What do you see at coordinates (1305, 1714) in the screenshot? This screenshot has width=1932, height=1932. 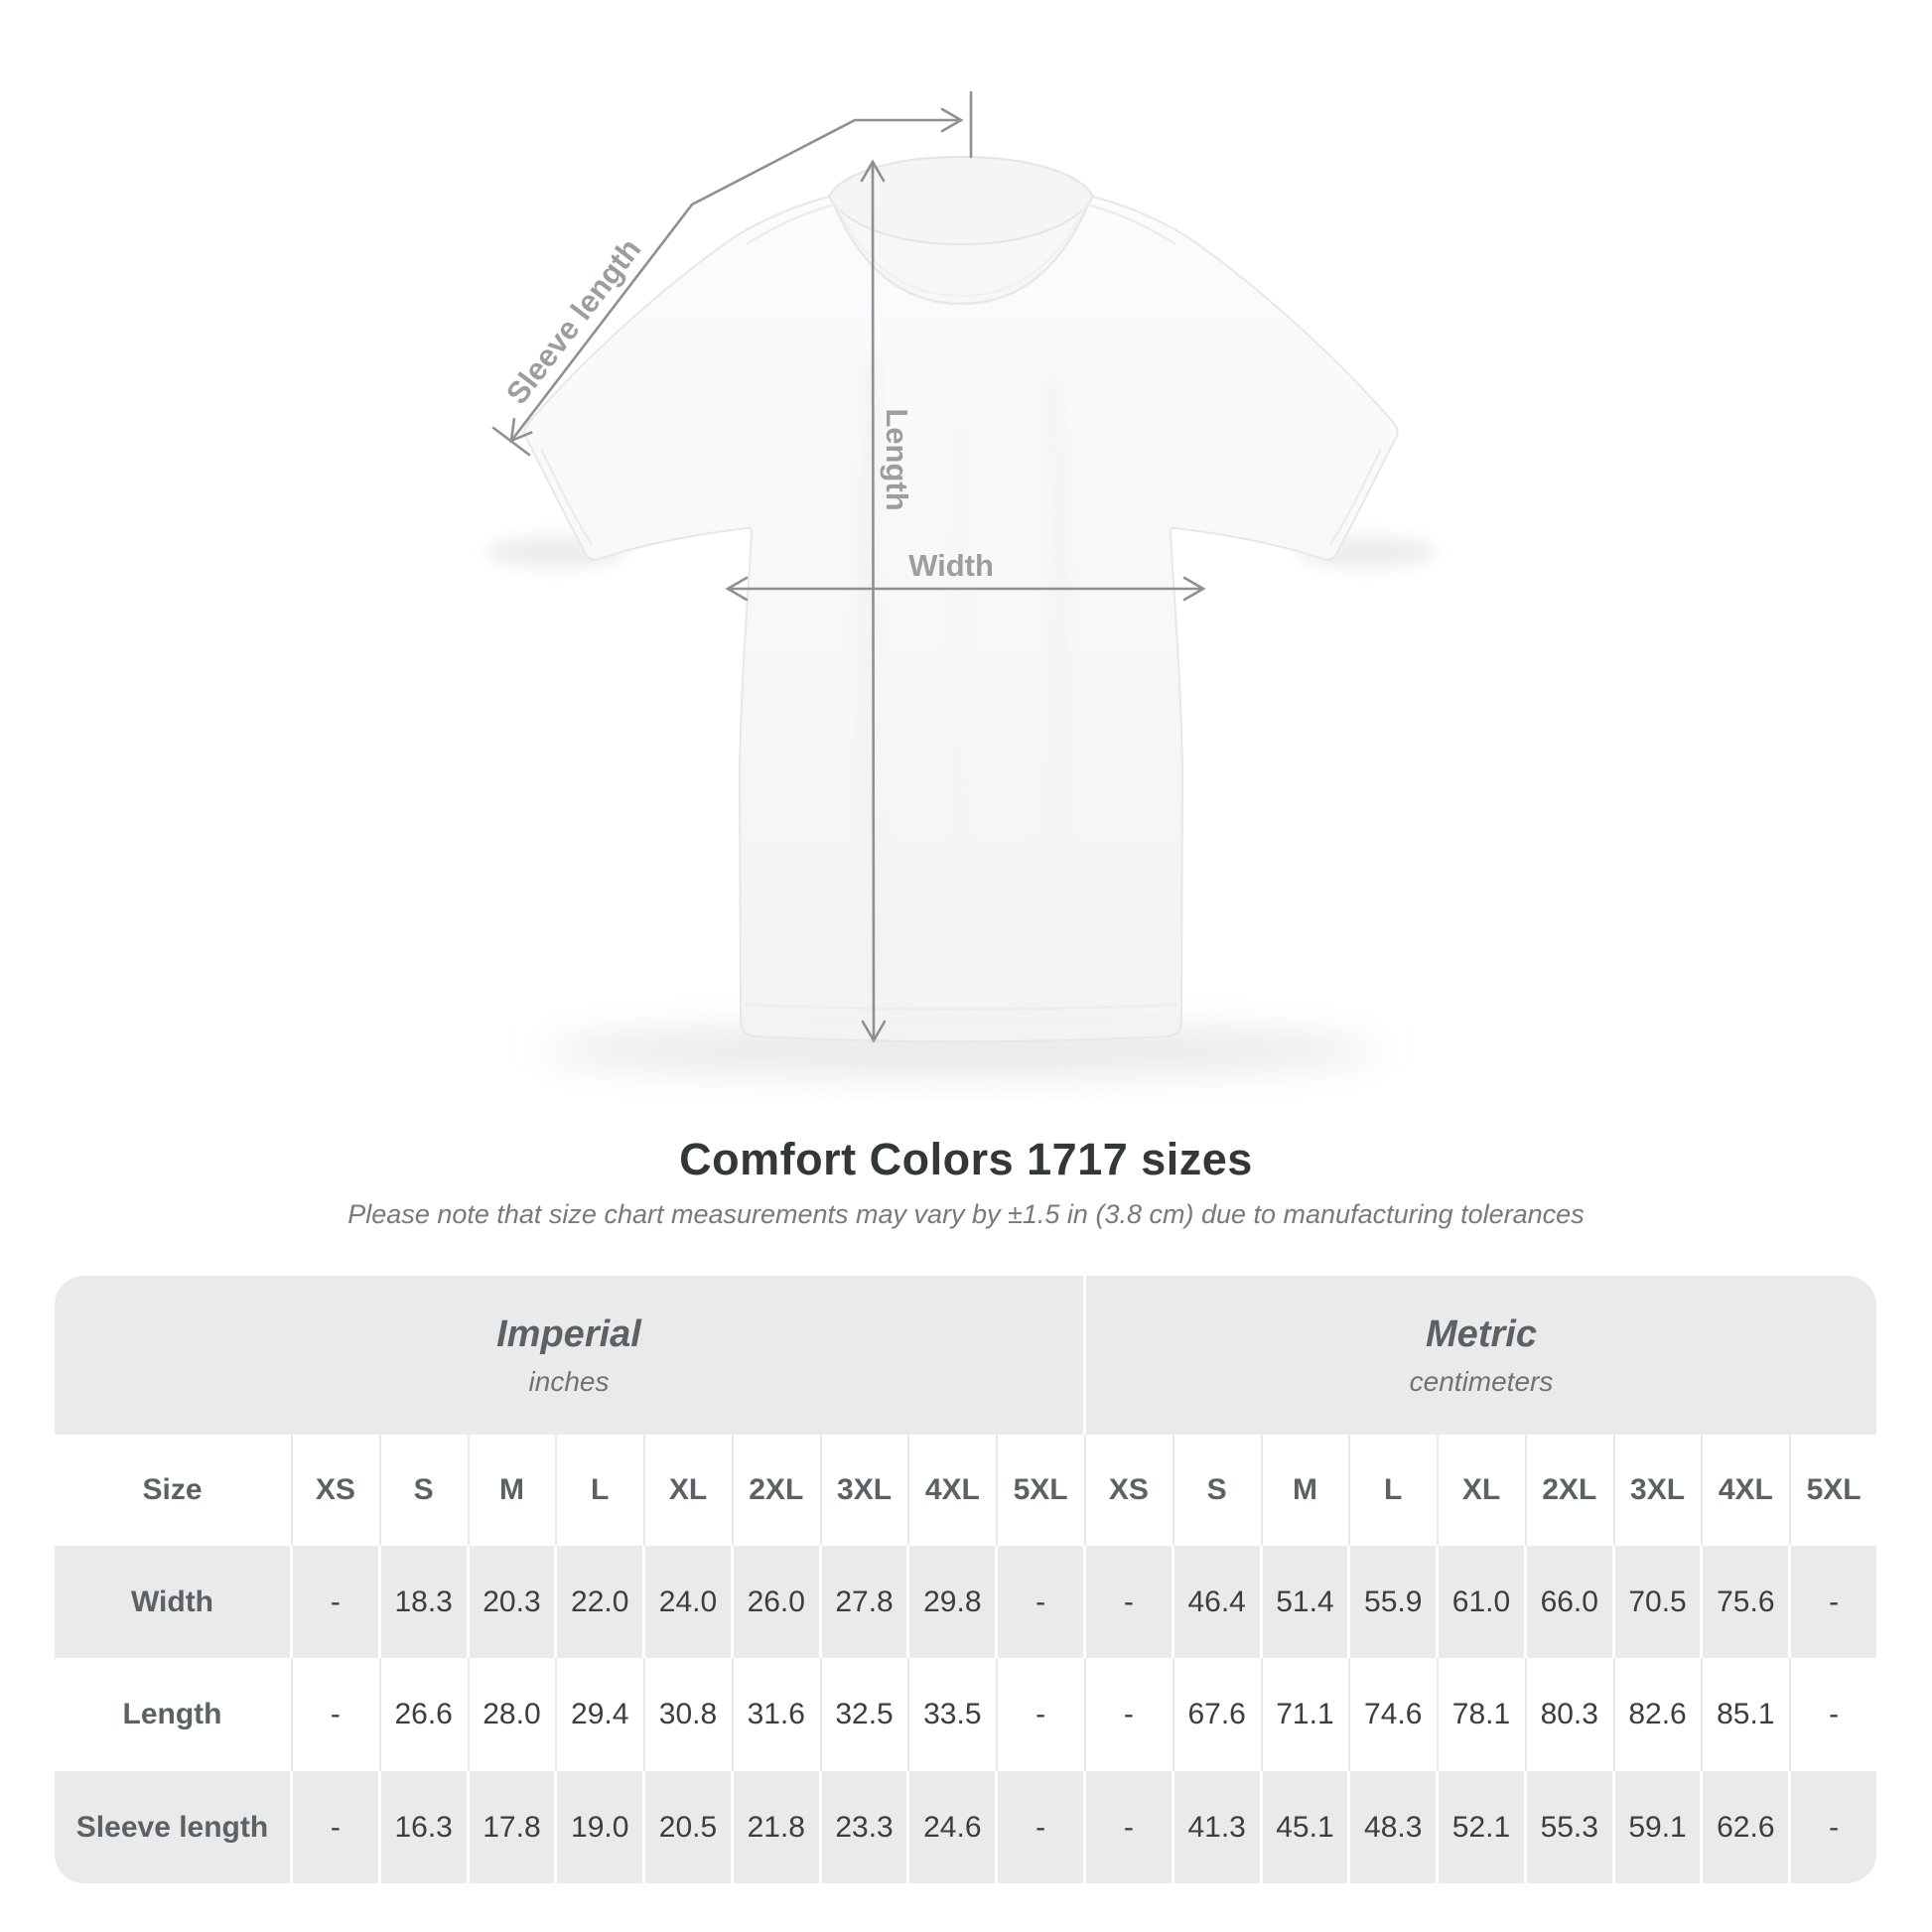 I see `value-cell: 71.1` at bounding box center [1305, 1714].